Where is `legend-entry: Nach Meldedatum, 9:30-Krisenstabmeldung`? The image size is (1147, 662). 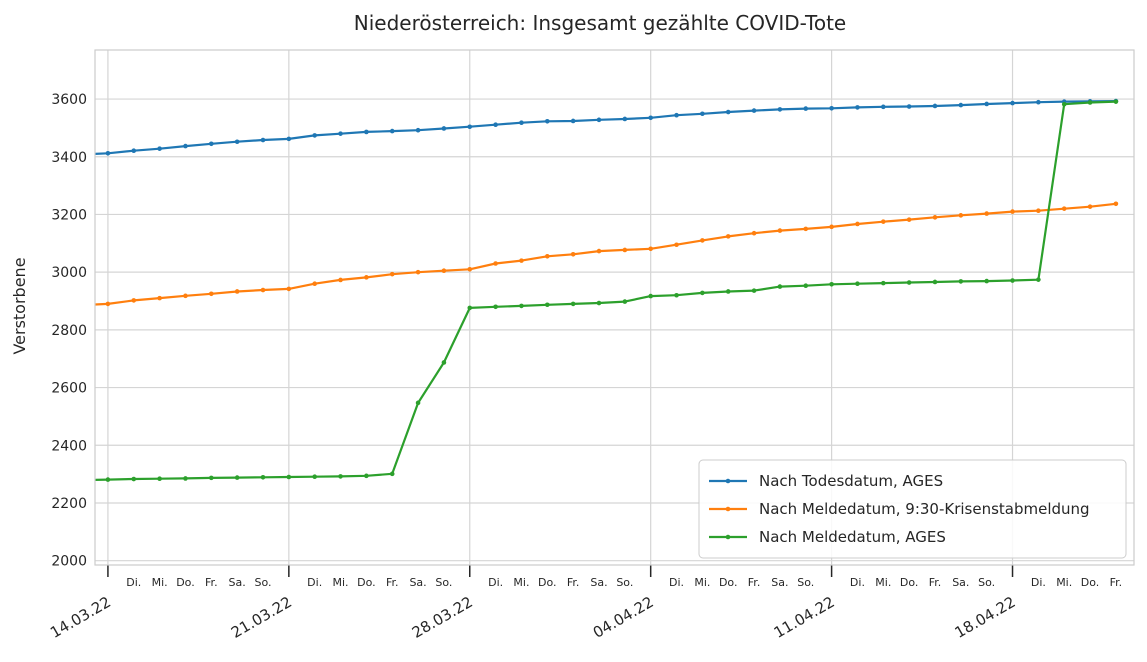 legend-entry: Nach Meldedatum, 9:30-Krisenstabmeldung is located at coordinates (924, 509).